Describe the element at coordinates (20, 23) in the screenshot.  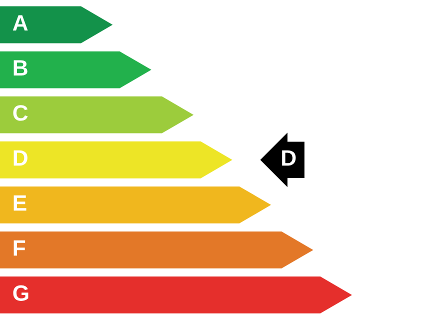
I see `y-tick-label: A` at that location.